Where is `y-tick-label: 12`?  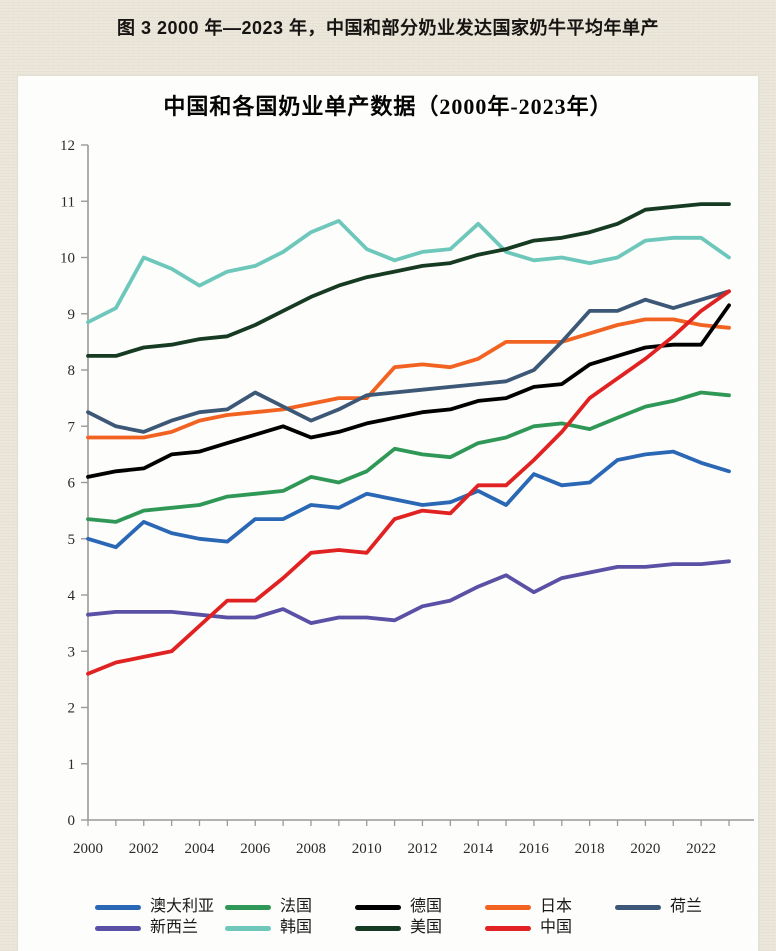 y-tick-label: 12 is located at coordinates (67, 146).